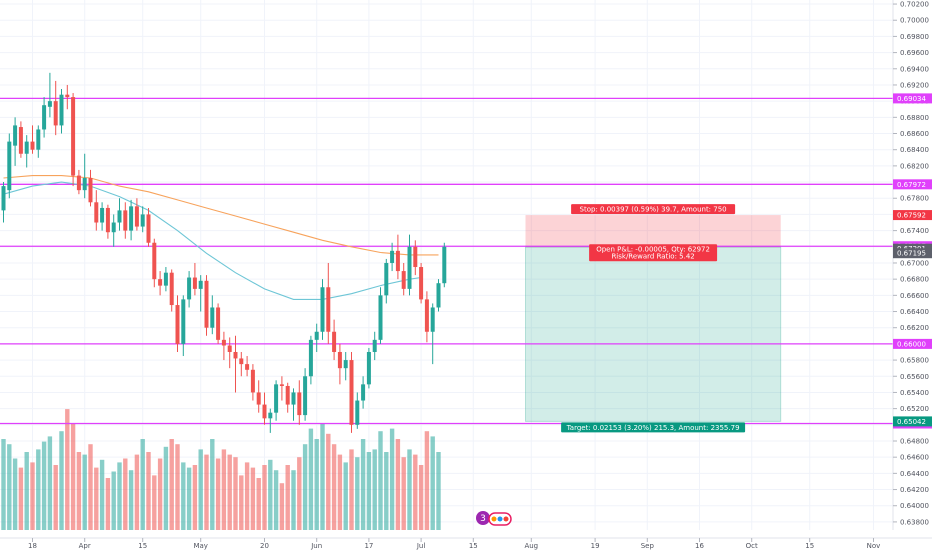 The width and height of the screenshot is (932, 550). What do you see at coordinates (914, 409) in the screenshot?
I see `price-tick-label: 0.65200` at bounding box center [914, 409].